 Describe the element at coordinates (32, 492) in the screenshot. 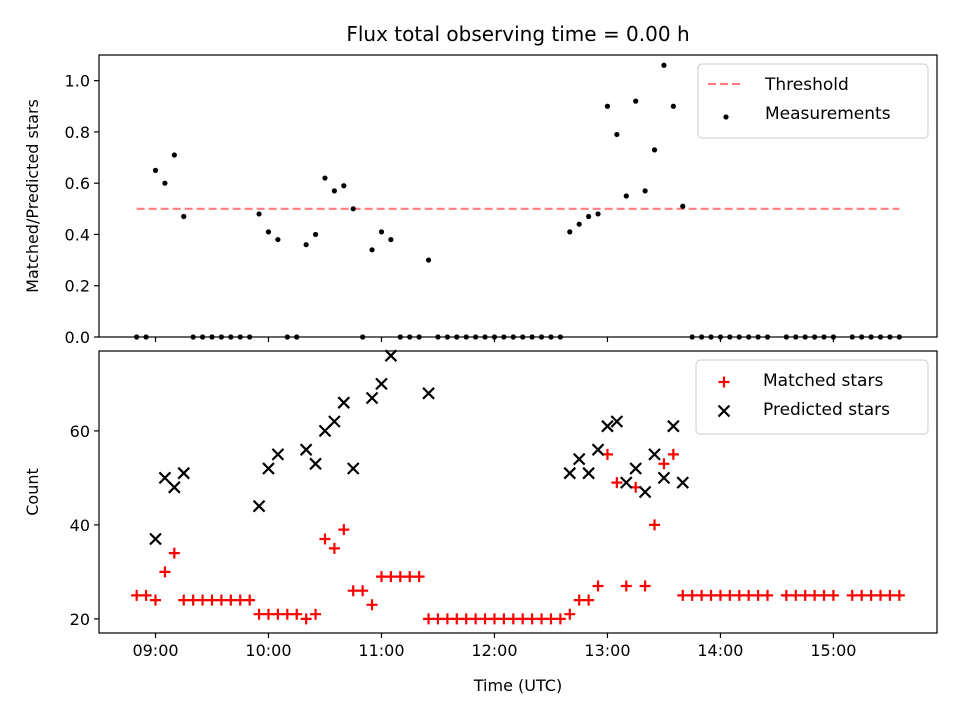

I see `y-axis-label: Count` at that location.